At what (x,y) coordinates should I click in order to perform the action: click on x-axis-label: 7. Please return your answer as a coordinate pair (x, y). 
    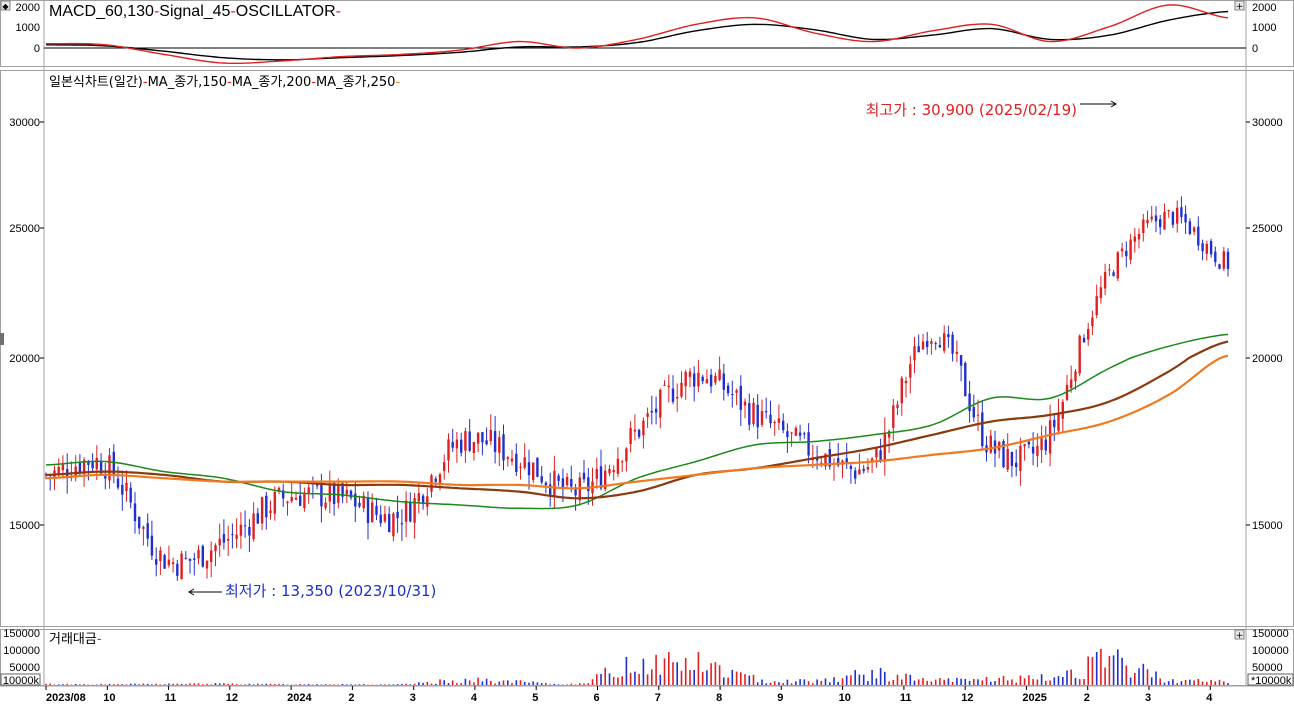
    Looking at the image, I should click on (658, 698).